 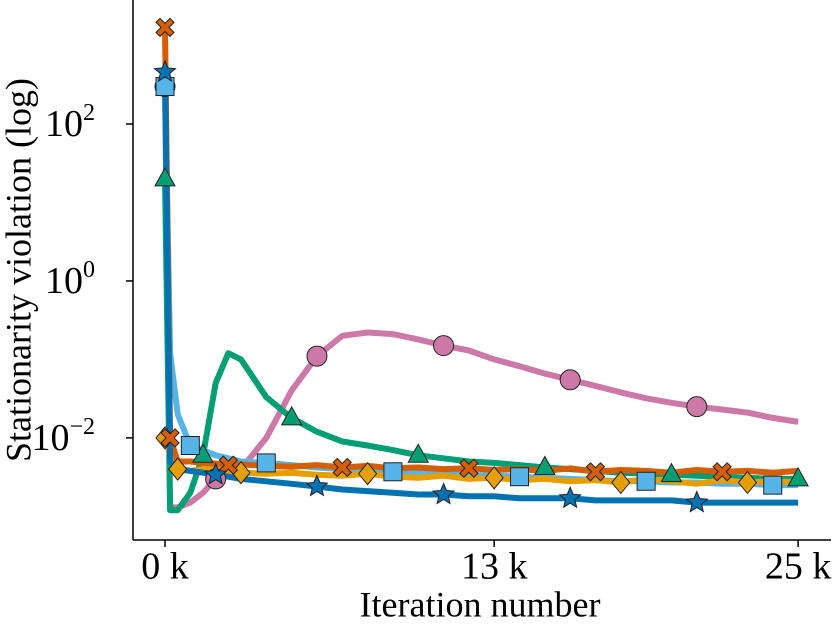 I want to click on x-axis-title: Iteration number, so click(x=480, y=604).